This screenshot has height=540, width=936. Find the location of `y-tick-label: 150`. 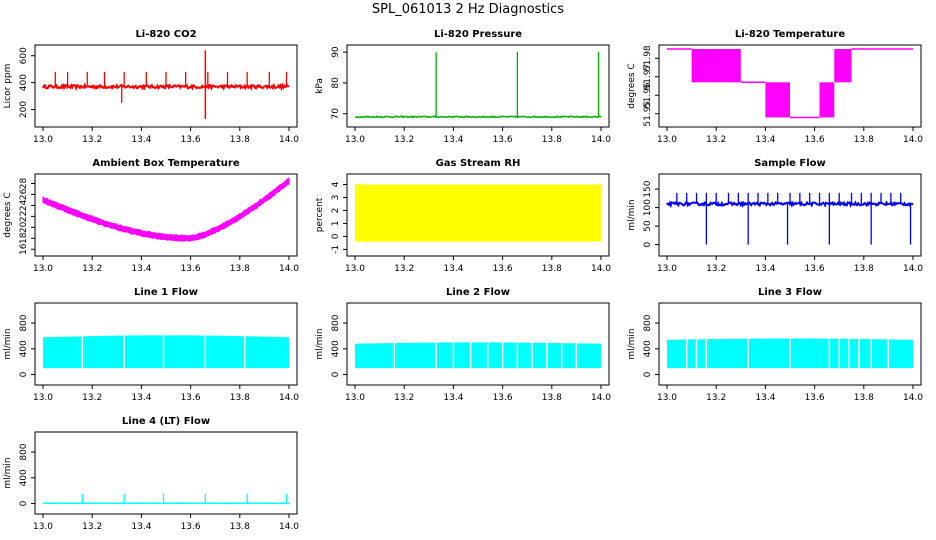

y-tick-label: 150 is located at coordinates (648, 188).